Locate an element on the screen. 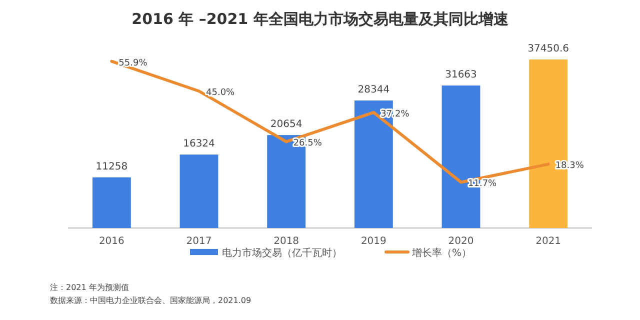 This screenshot has height=320, width=640. x-tick-label: 2017 is located at coordinates (199, 241).